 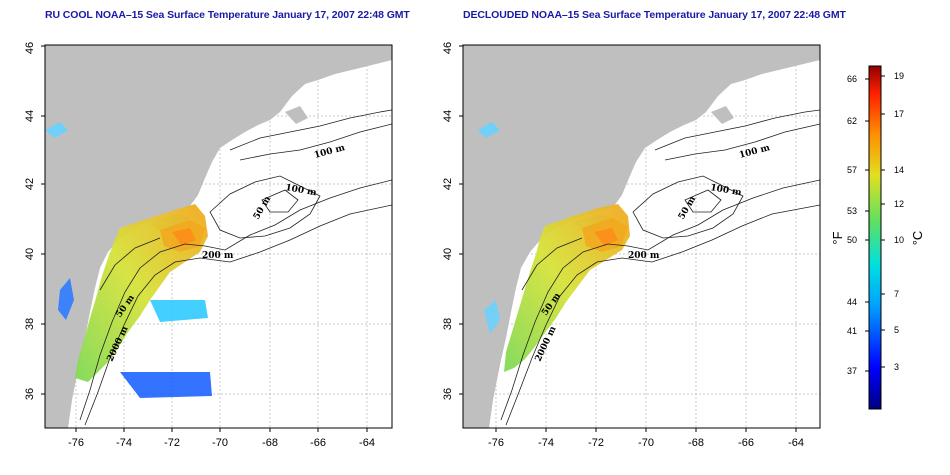 I want to click on right-x-tick: -74, so click(x=546, y=443).